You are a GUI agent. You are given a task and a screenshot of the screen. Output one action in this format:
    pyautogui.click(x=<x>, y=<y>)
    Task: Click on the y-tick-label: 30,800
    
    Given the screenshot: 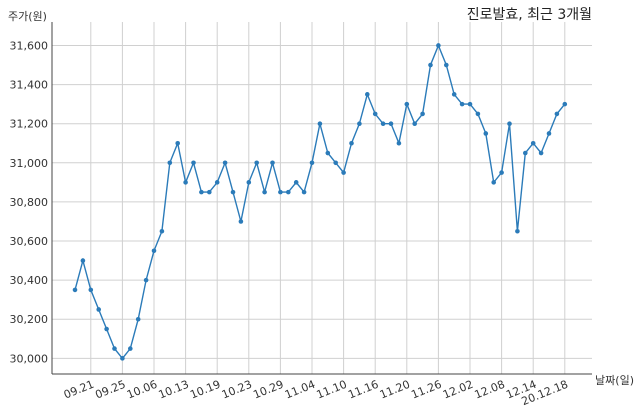 What is the action you would take?
    pyautogui.click(x=29, y=202)
    